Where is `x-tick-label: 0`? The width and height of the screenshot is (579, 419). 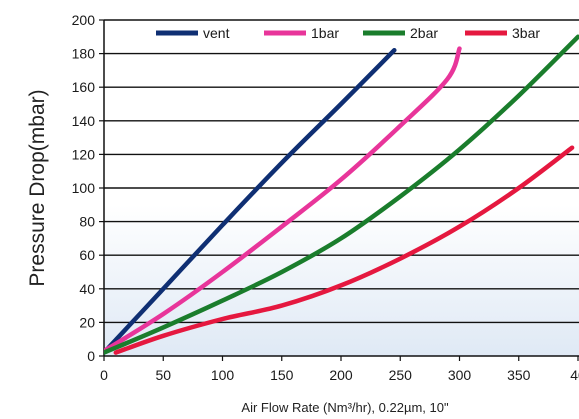 x-tick-label: 0 is located at coordinates (104, 375).